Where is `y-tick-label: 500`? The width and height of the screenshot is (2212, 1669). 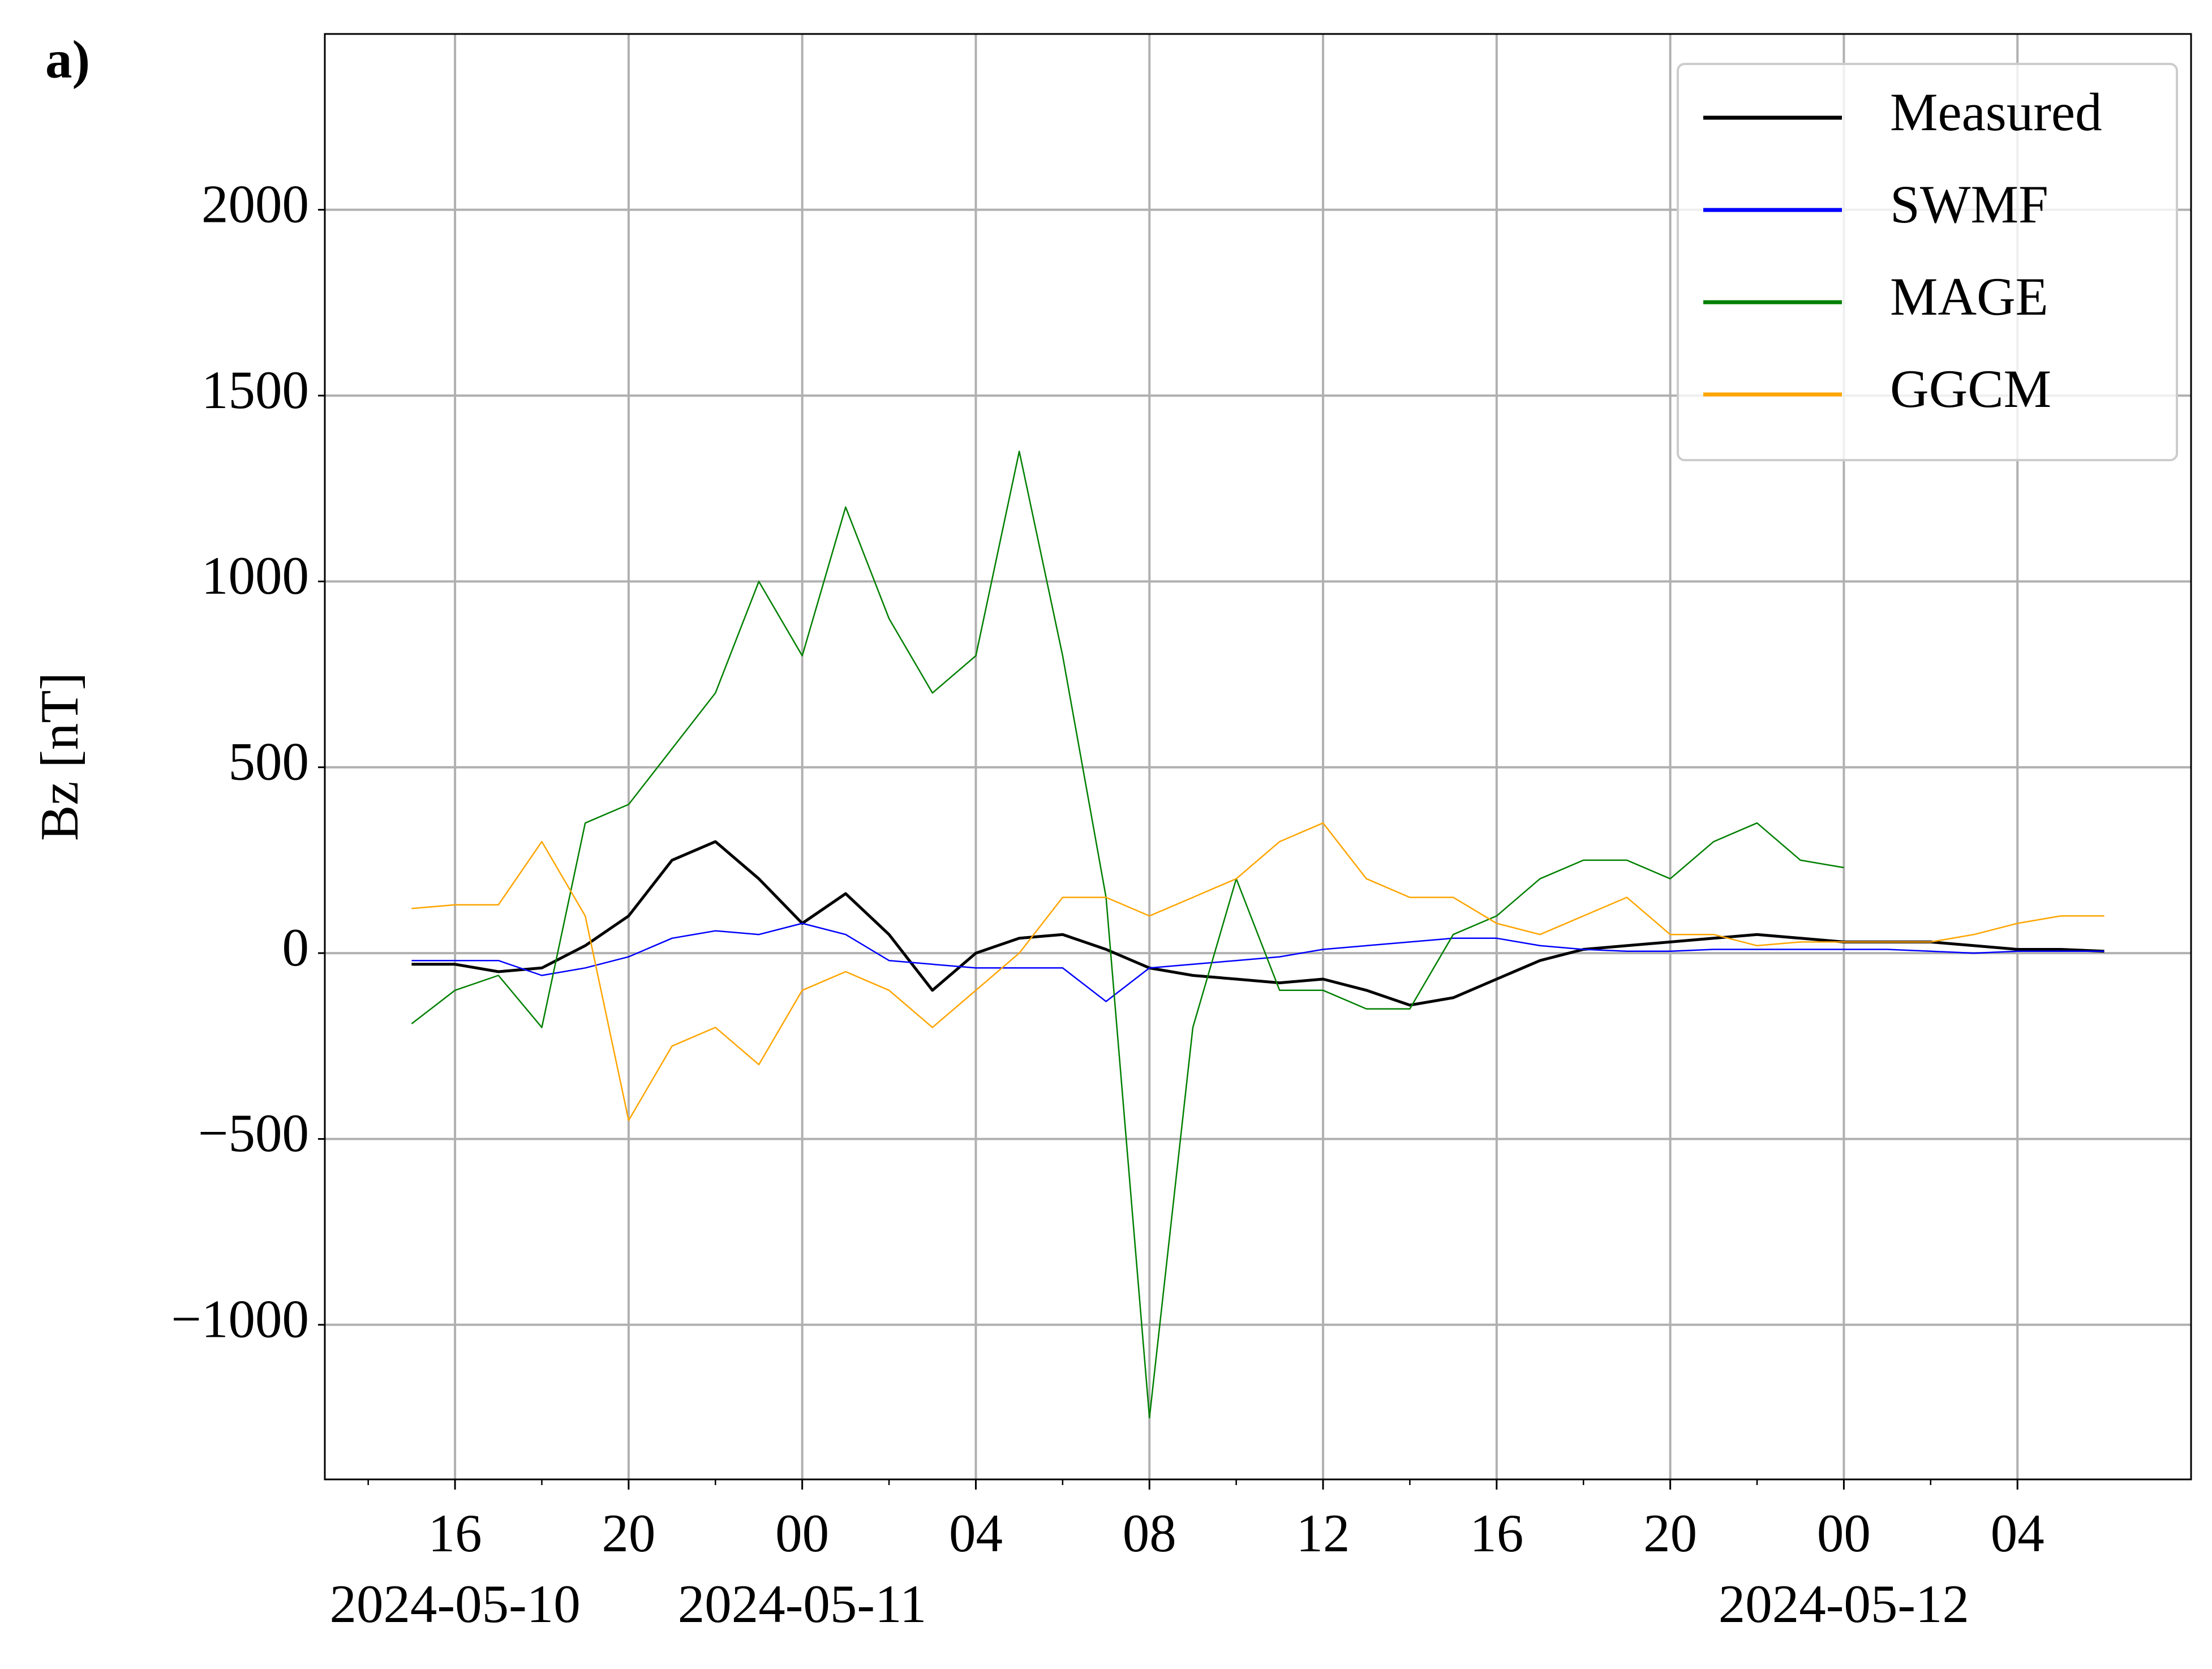
y-tick-label: 500 is located at coordinates (269, 762).